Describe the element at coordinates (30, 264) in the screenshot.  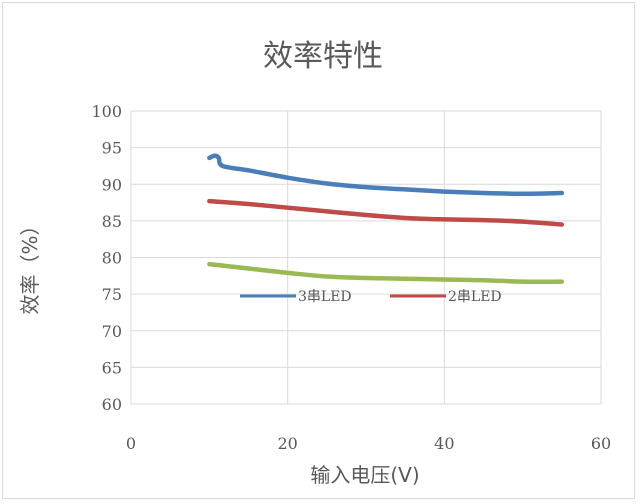
I see `y-axis-label: 效率（%）` at that location.